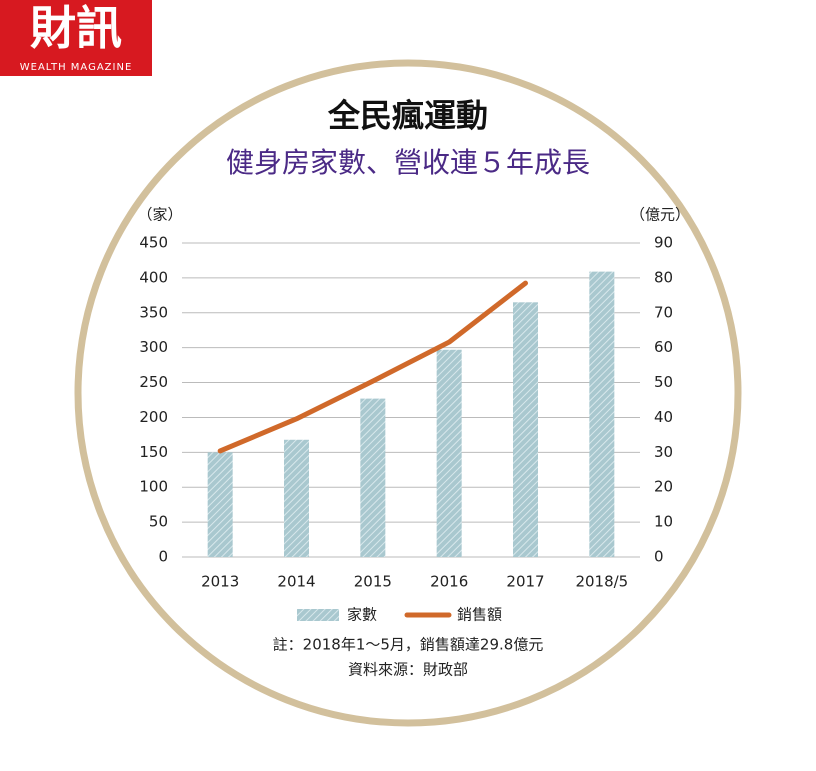 This screenshot has width=816, height=771. I want to click on source: 資料來源：財政部, so click(408, 670).